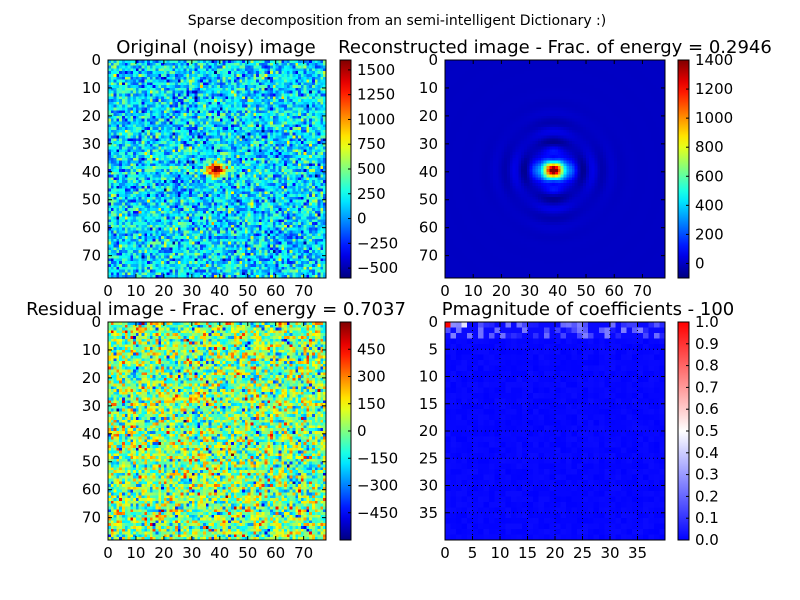 Image resolution: width=800 pixels, height=600 pixels. Describe the element at coordinates (473, 553) in the screenshot. I see `x-tick-label: 5` at that location.